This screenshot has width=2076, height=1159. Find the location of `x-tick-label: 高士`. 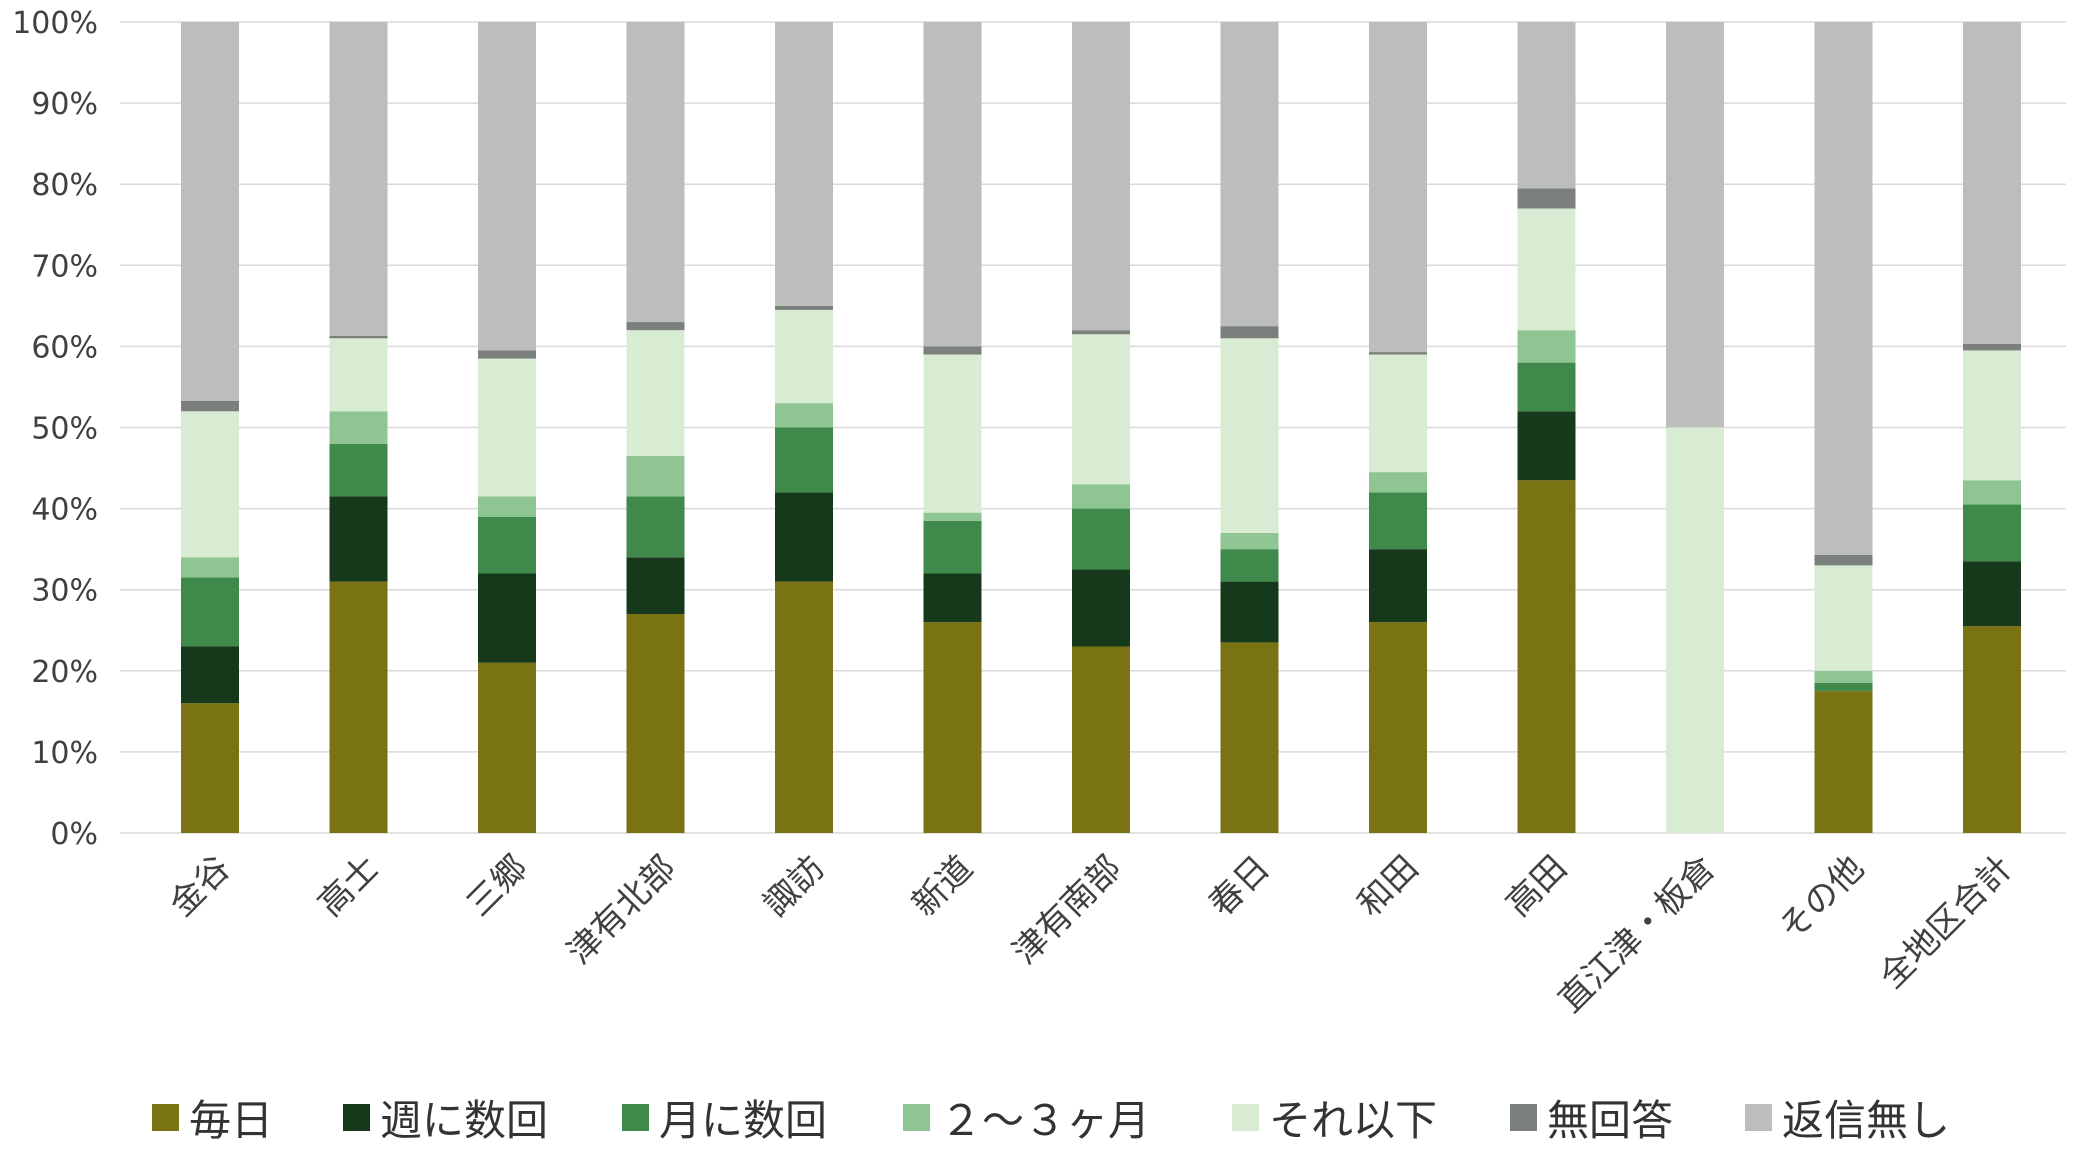

x-tick-label: 高士 is located at coordinates (348, 886).